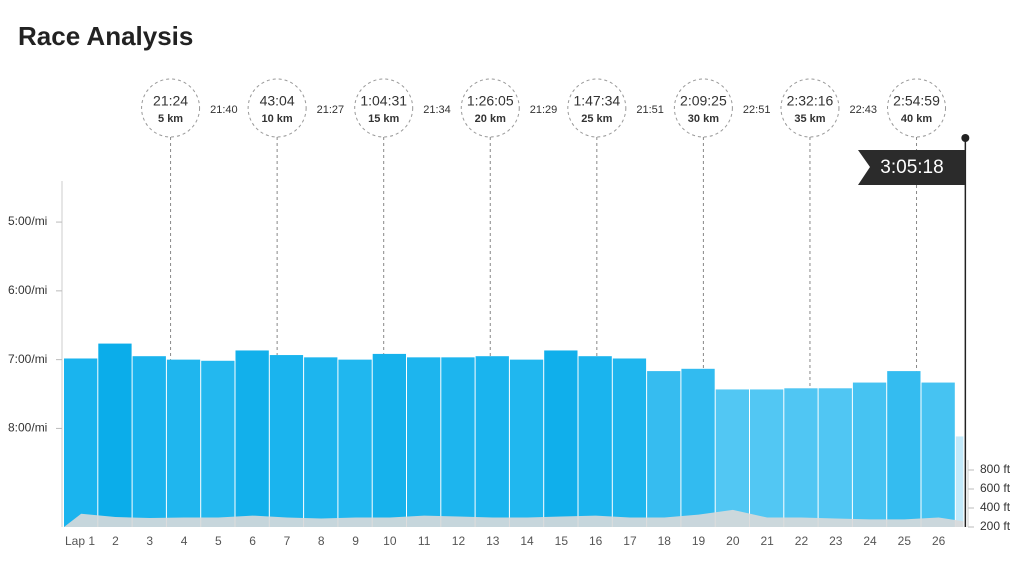 The image size is (1023, 563). What do you see at coordinates (149, 541) in the screenshot?
I see `x-tick-label: 3` at bounding box center [149, 541].